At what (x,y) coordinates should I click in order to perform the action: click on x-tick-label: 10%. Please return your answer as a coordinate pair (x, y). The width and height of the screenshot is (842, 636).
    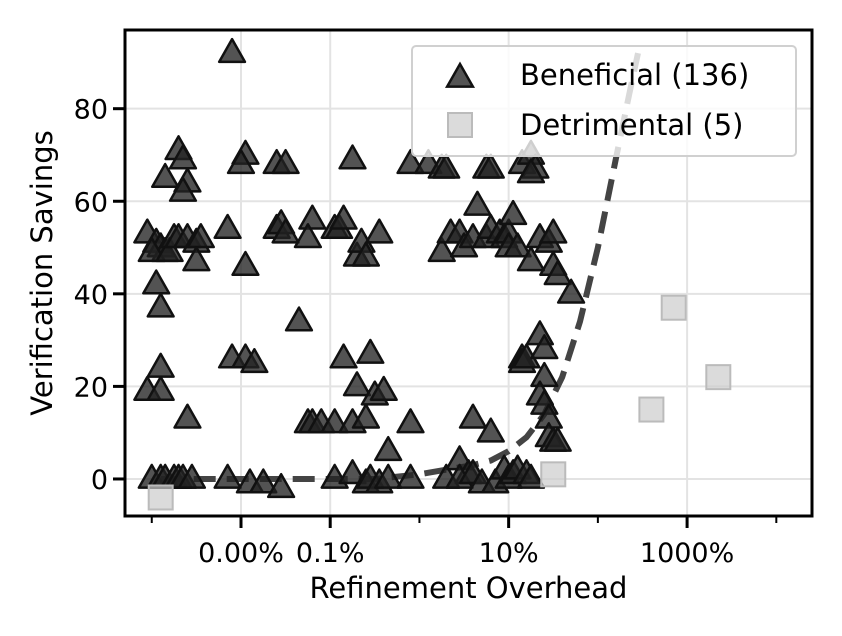
    Looking at the image, I should click on (509, 553).